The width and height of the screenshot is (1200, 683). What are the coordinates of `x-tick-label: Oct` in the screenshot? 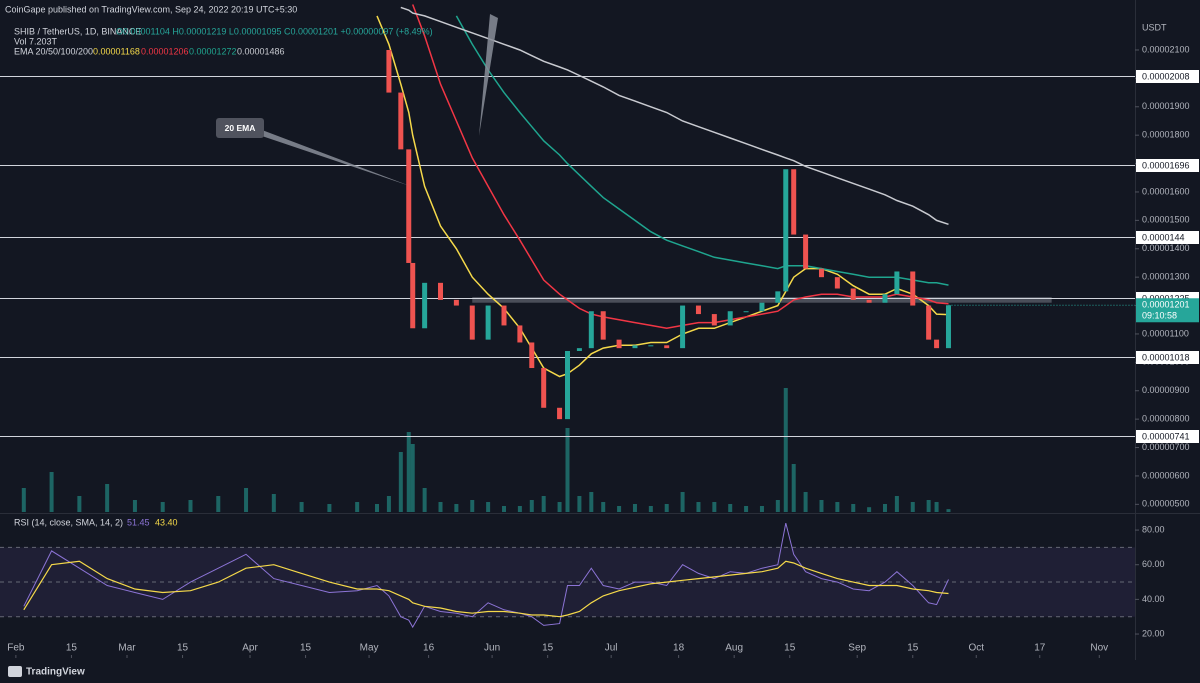 It's located at (976, 648).